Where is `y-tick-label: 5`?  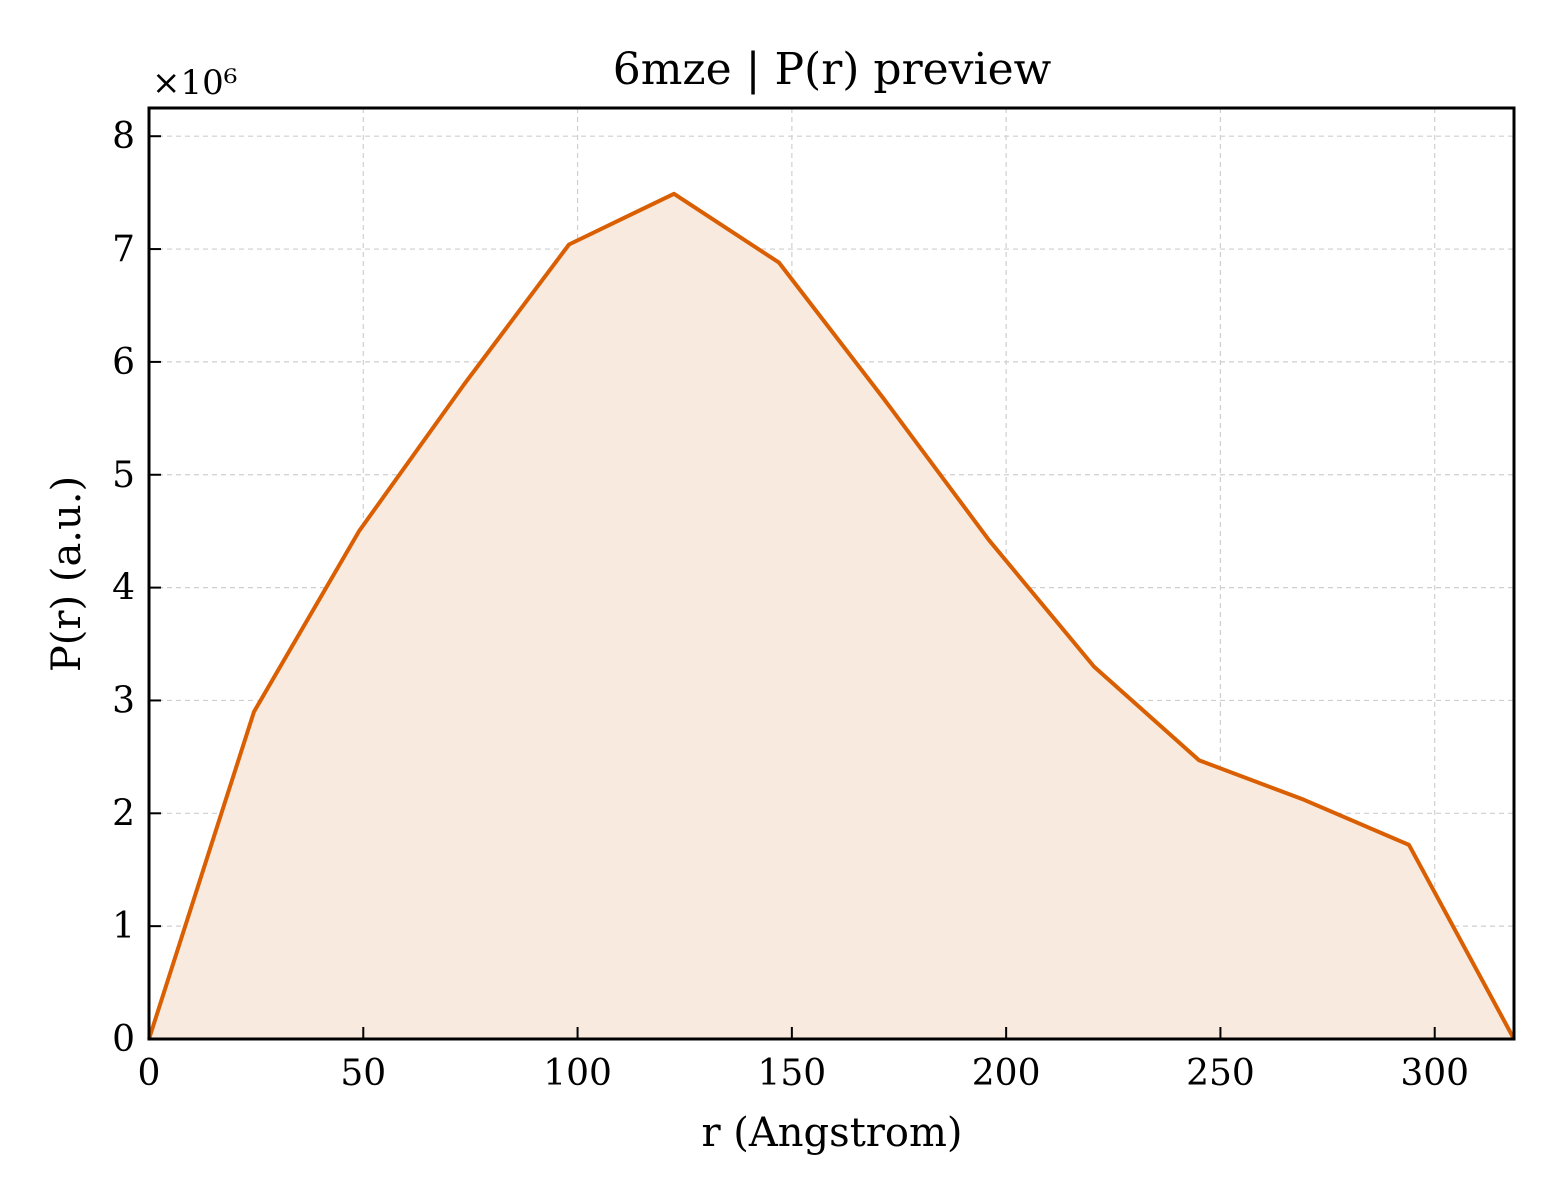
y-tick-label: 5 is located at coordinates (123, 475).